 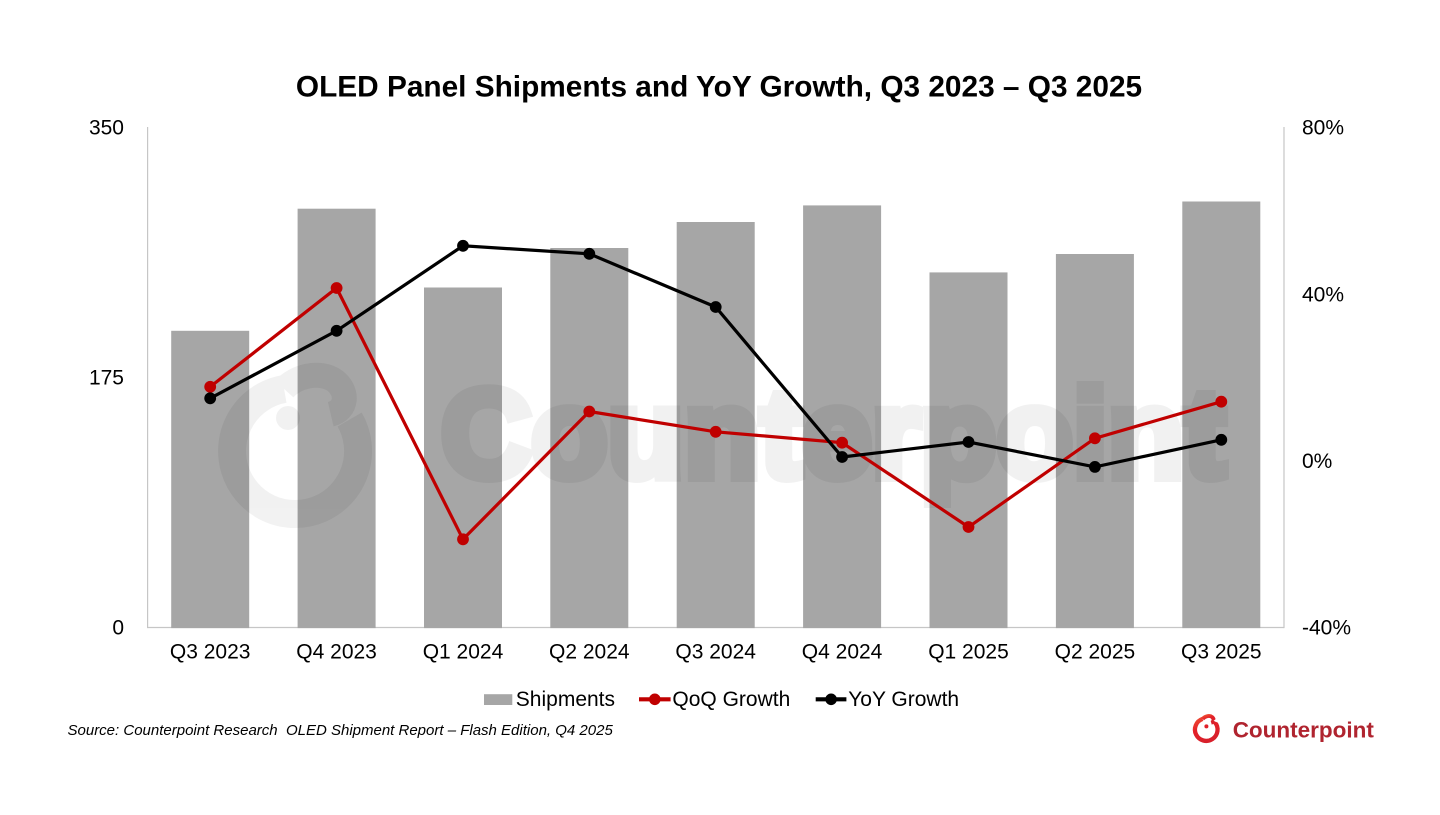 What do you see at coordinates (715, 651) in the screenshot?
I see `svg-text: Q3 2024` at bounding box center [715, 651].